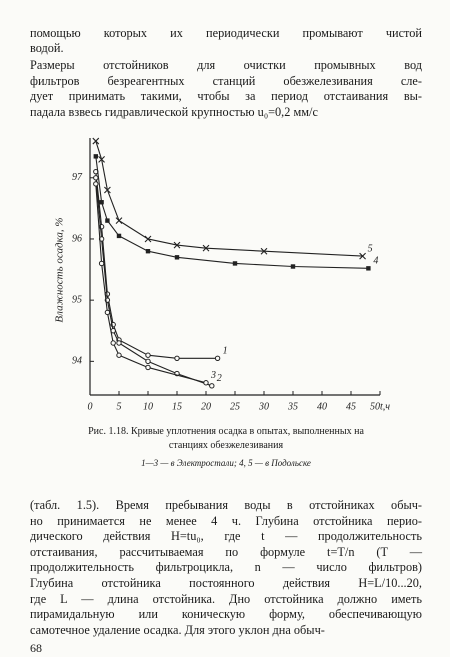 Image resolution: width=450 pixels, height=657 pixels. I want to click on x-tick-label: 45, so click(351, 406).